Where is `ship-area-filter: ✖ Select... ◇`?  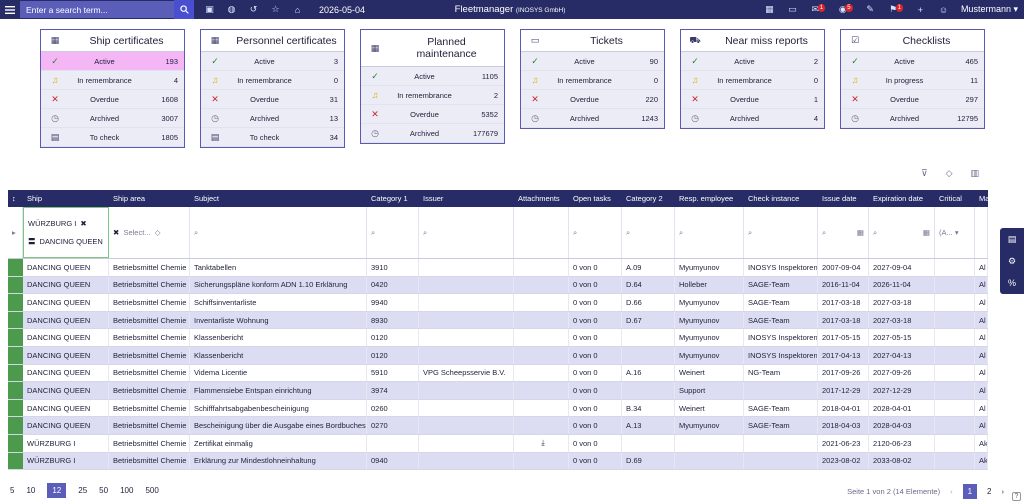 ship-area-filter: ✖ Select... ◇ is located at coordinates (149, 232).